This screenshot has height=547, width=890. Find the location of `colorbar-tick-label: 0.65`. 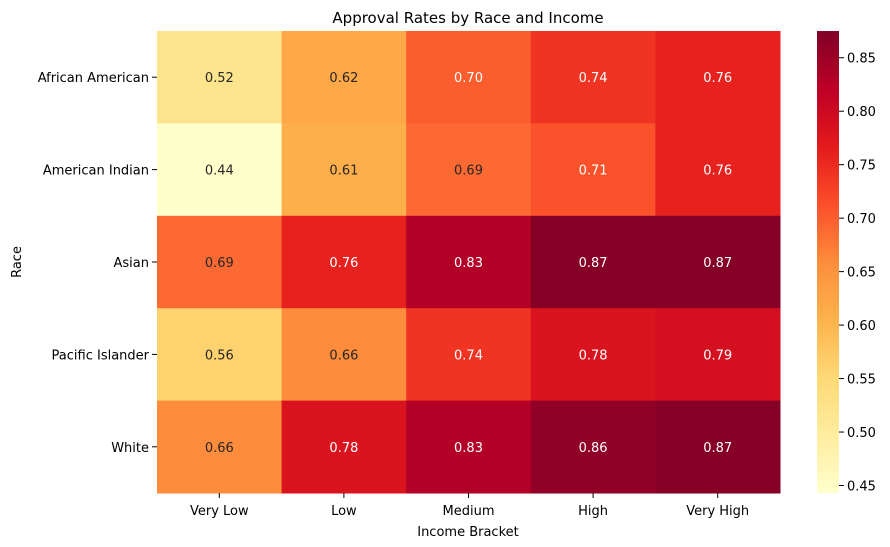

colorbar-tick-label: 0.65 is located at coordinates (861, 273).